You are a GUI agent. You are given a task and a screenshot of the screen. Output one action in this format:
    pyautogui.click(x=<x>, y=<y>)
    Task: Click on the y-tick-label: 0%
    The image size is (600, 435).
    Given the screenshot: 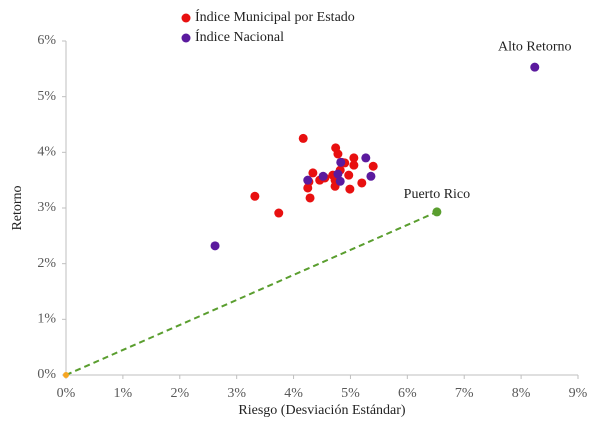 What is the action you would take?
    pyautogui.click(x=46, y=374)
    